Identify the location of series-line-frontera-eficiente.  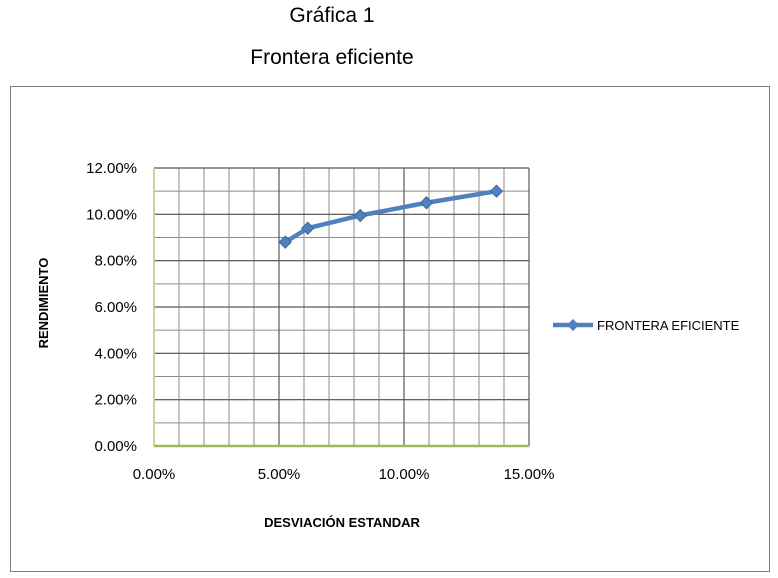
(391, 216).